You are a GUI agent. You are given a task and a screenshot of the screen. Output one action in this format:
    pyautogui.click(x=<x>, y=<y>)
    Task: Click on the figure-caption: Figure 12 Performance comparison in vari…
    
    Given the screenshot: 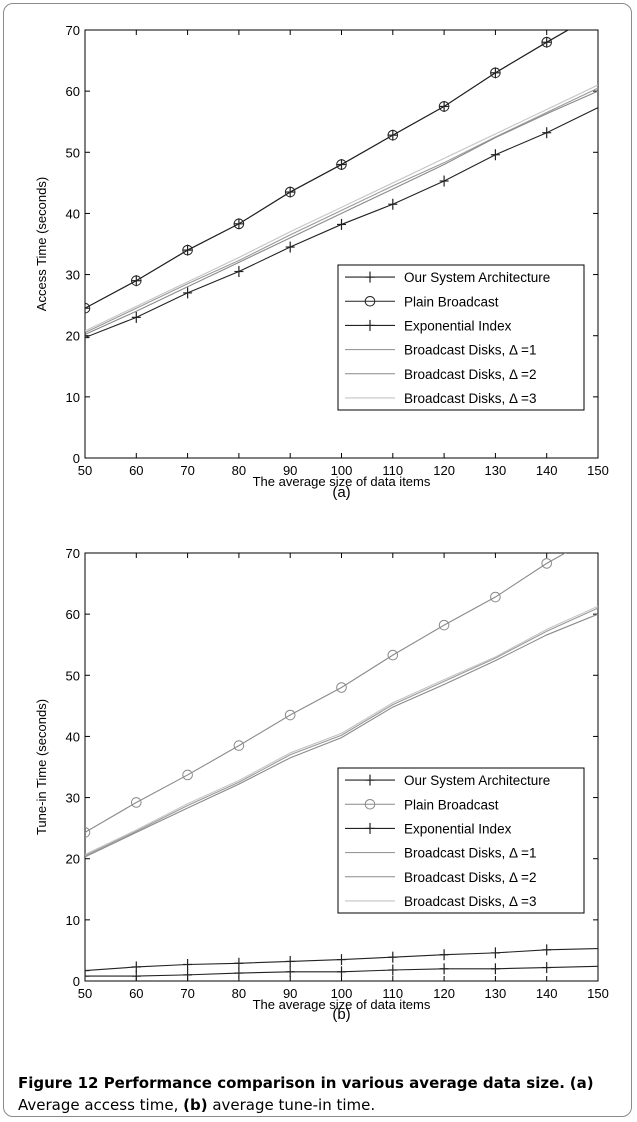 What is the action you would take?
    pyautogui.click(x=318, y=1094)
    